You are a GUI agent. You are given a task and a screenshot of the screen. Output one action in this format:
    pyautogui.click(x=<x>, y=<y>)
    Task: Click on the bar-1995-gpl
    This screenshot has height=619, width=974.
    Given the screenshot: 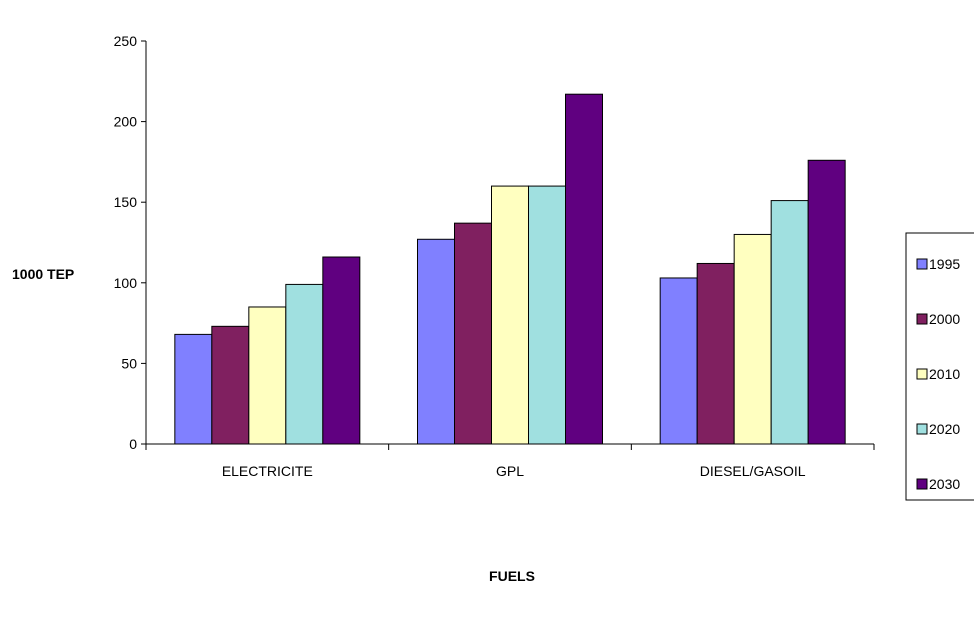 What is the action you would take?
    pyautogui.click(x=436, y=341)
    